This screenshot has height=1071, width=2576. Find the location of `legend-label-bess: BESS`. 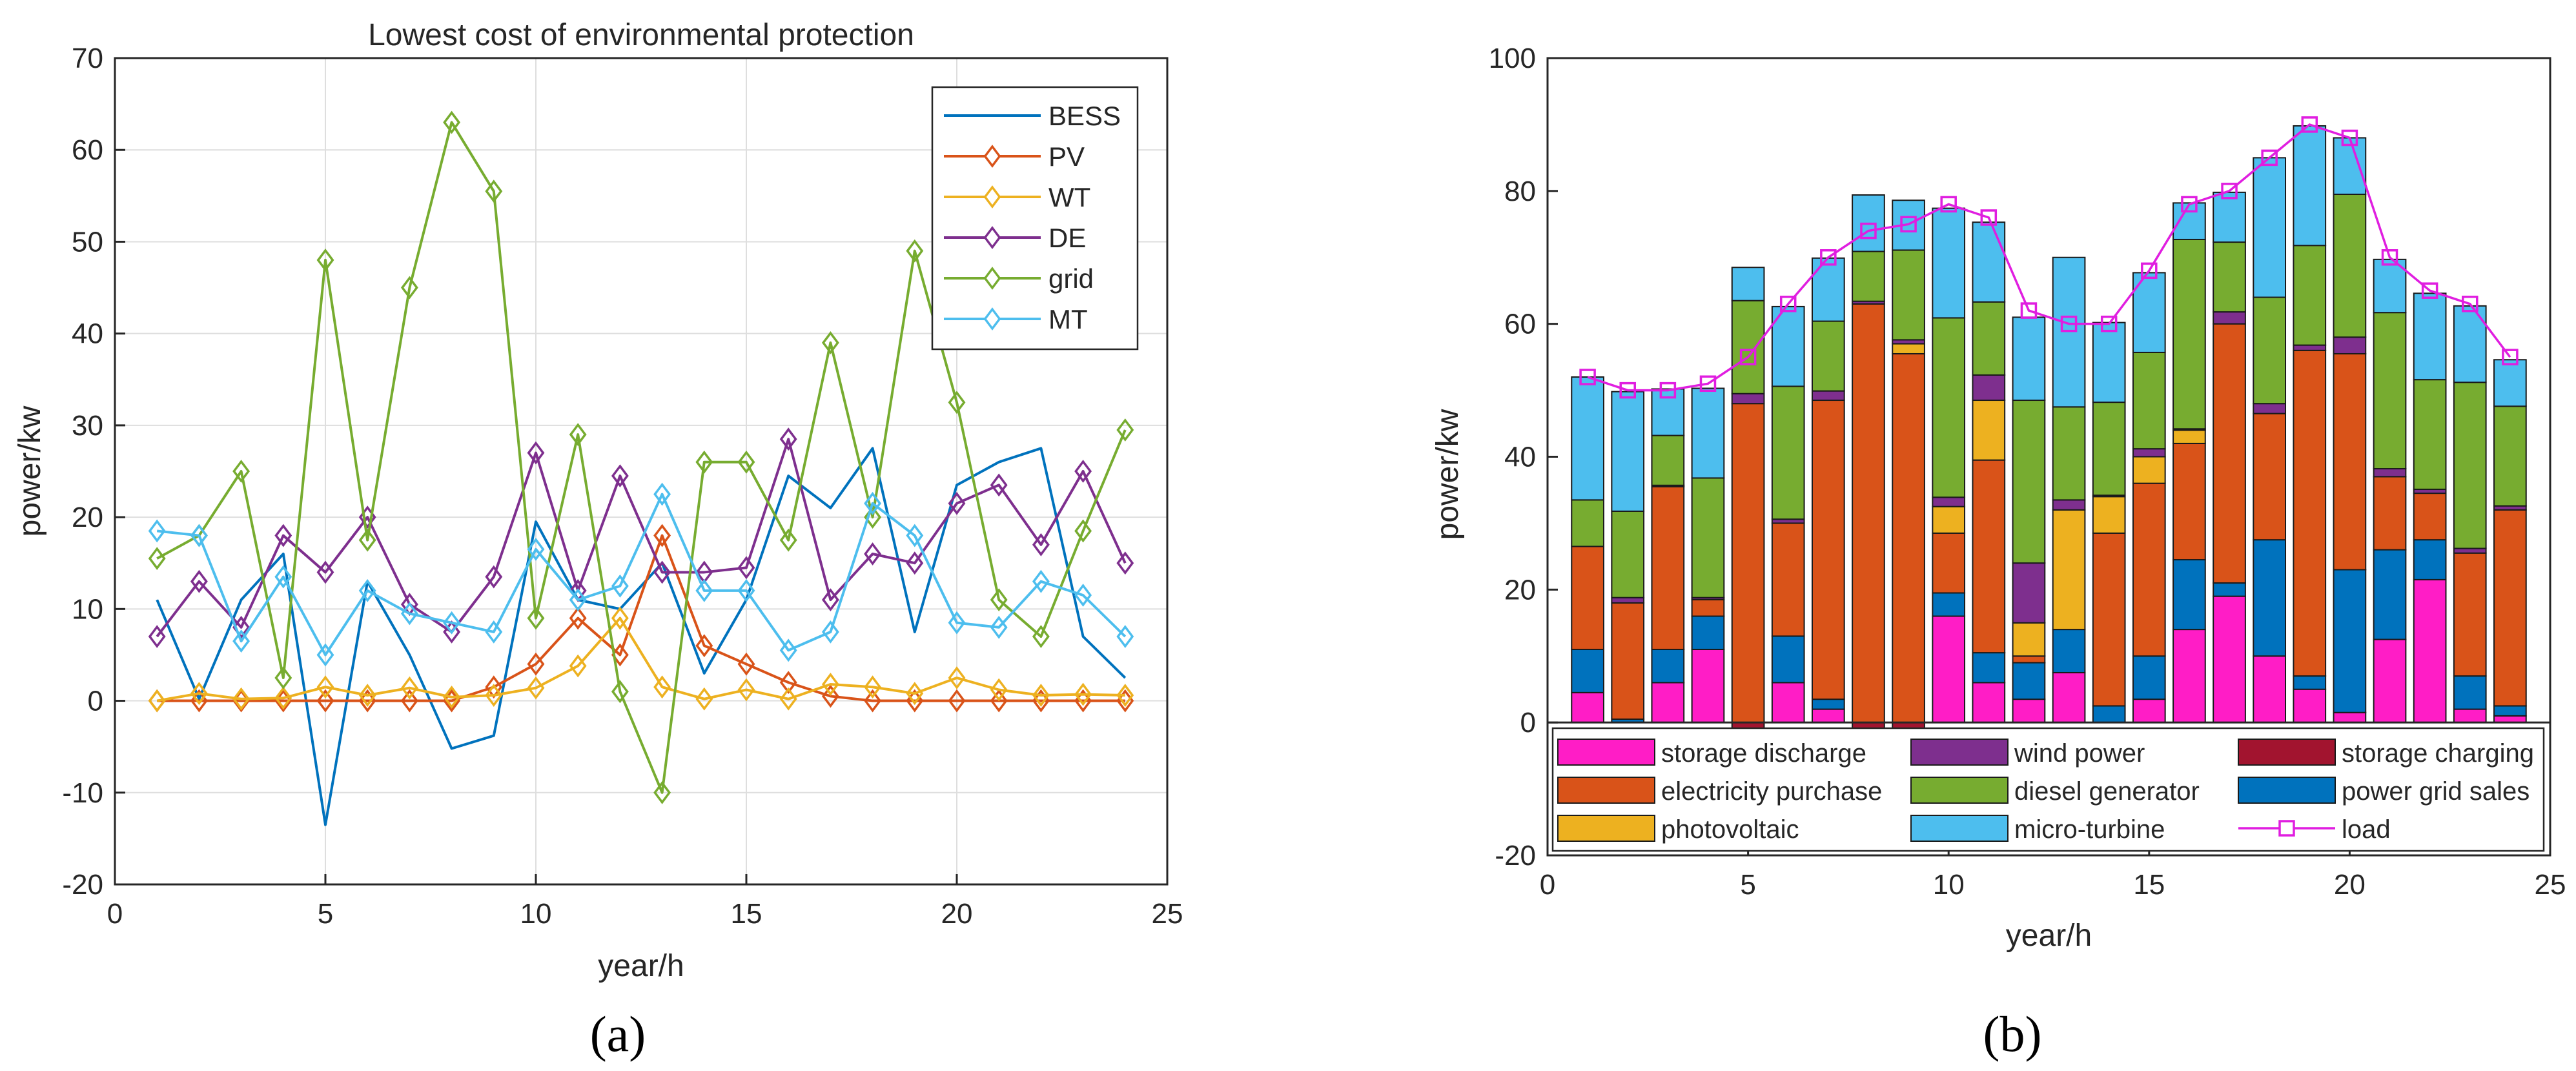

legend-label-bess: BESS is located at coordinates (1084, 116).